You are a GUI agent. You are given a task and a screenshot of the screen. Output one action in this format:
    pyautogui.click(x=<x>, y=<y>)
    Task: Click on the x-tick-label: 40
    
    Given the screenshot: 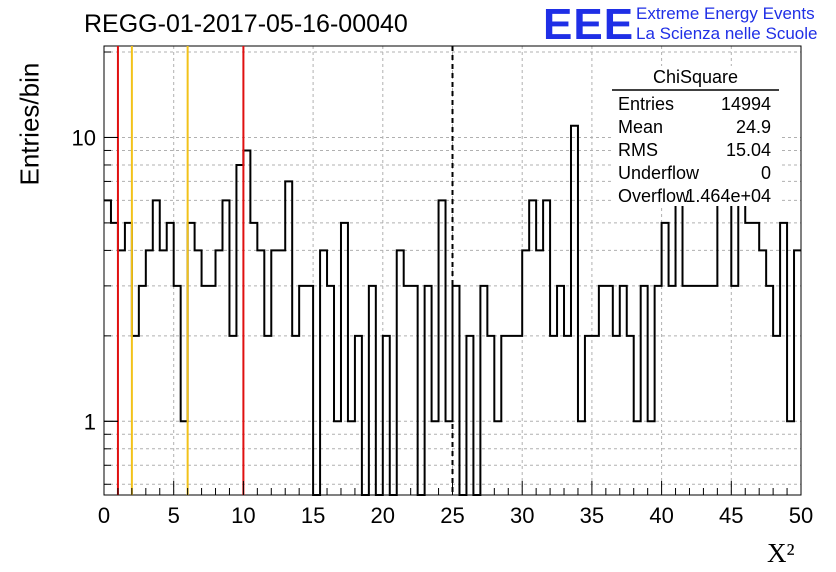 What is the action you would take?
    pyautogui.click(x=661, y=515)
    